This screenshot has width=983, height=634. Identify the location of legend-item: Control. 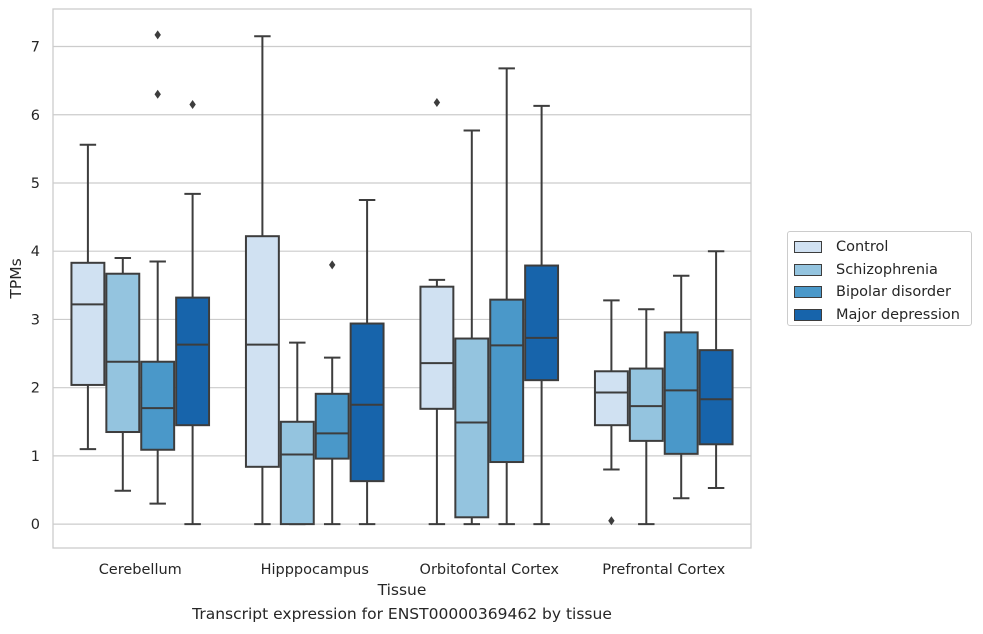
(882, 247).